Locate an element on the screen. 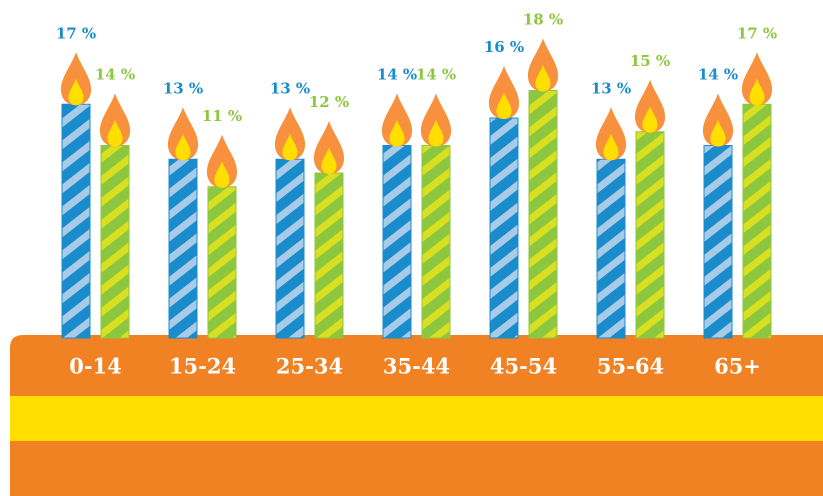 The width and height of the screenshot is (823, 496). value-label: 15 % is located at coordinates (650, 61).